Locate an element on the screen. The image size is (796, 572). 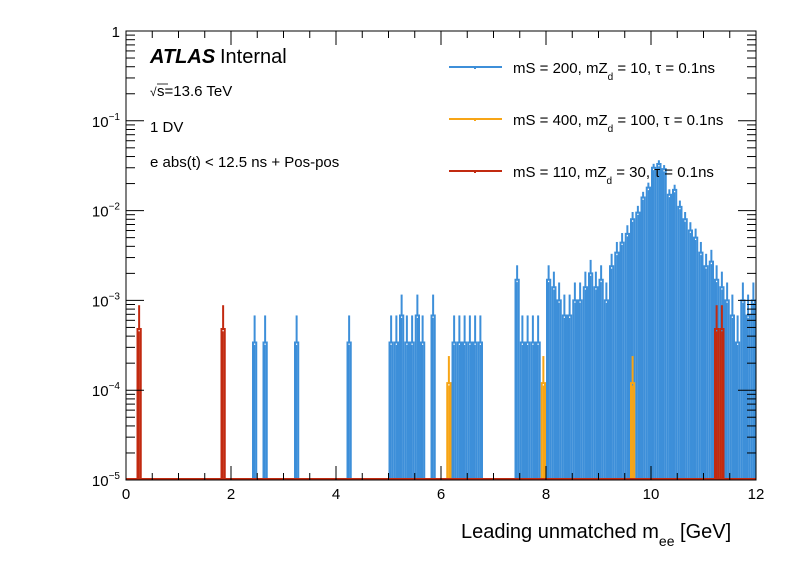
x-tick-label: 0 is located at coordinates (126, 494).